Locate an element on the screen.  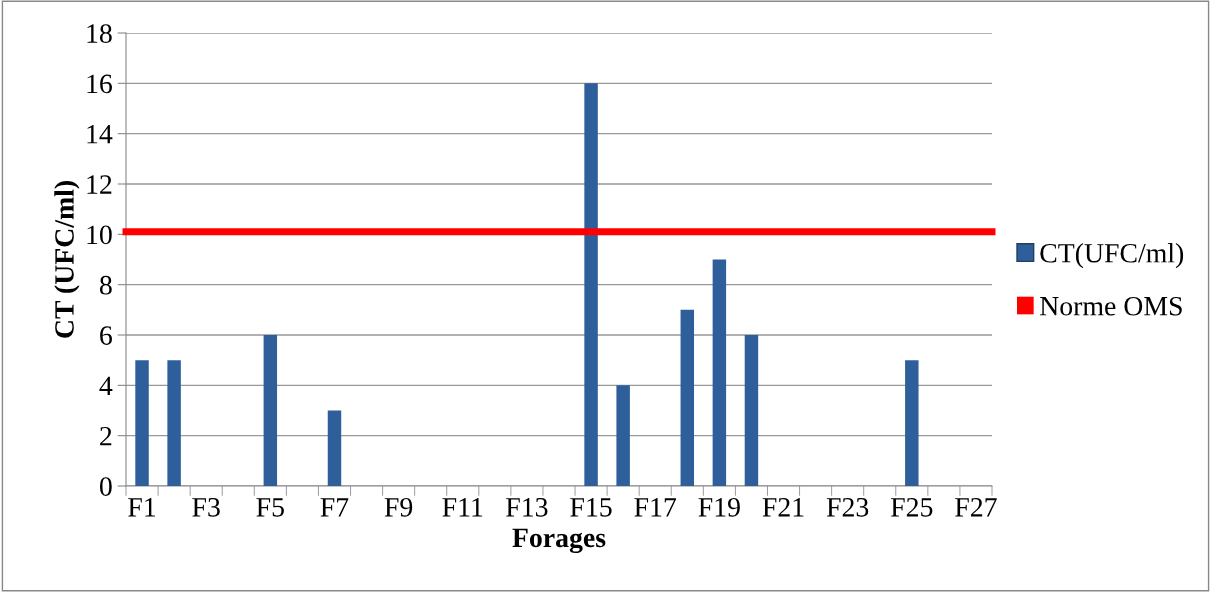
y-tick-label: 12 is located at coordinates (99, 184).